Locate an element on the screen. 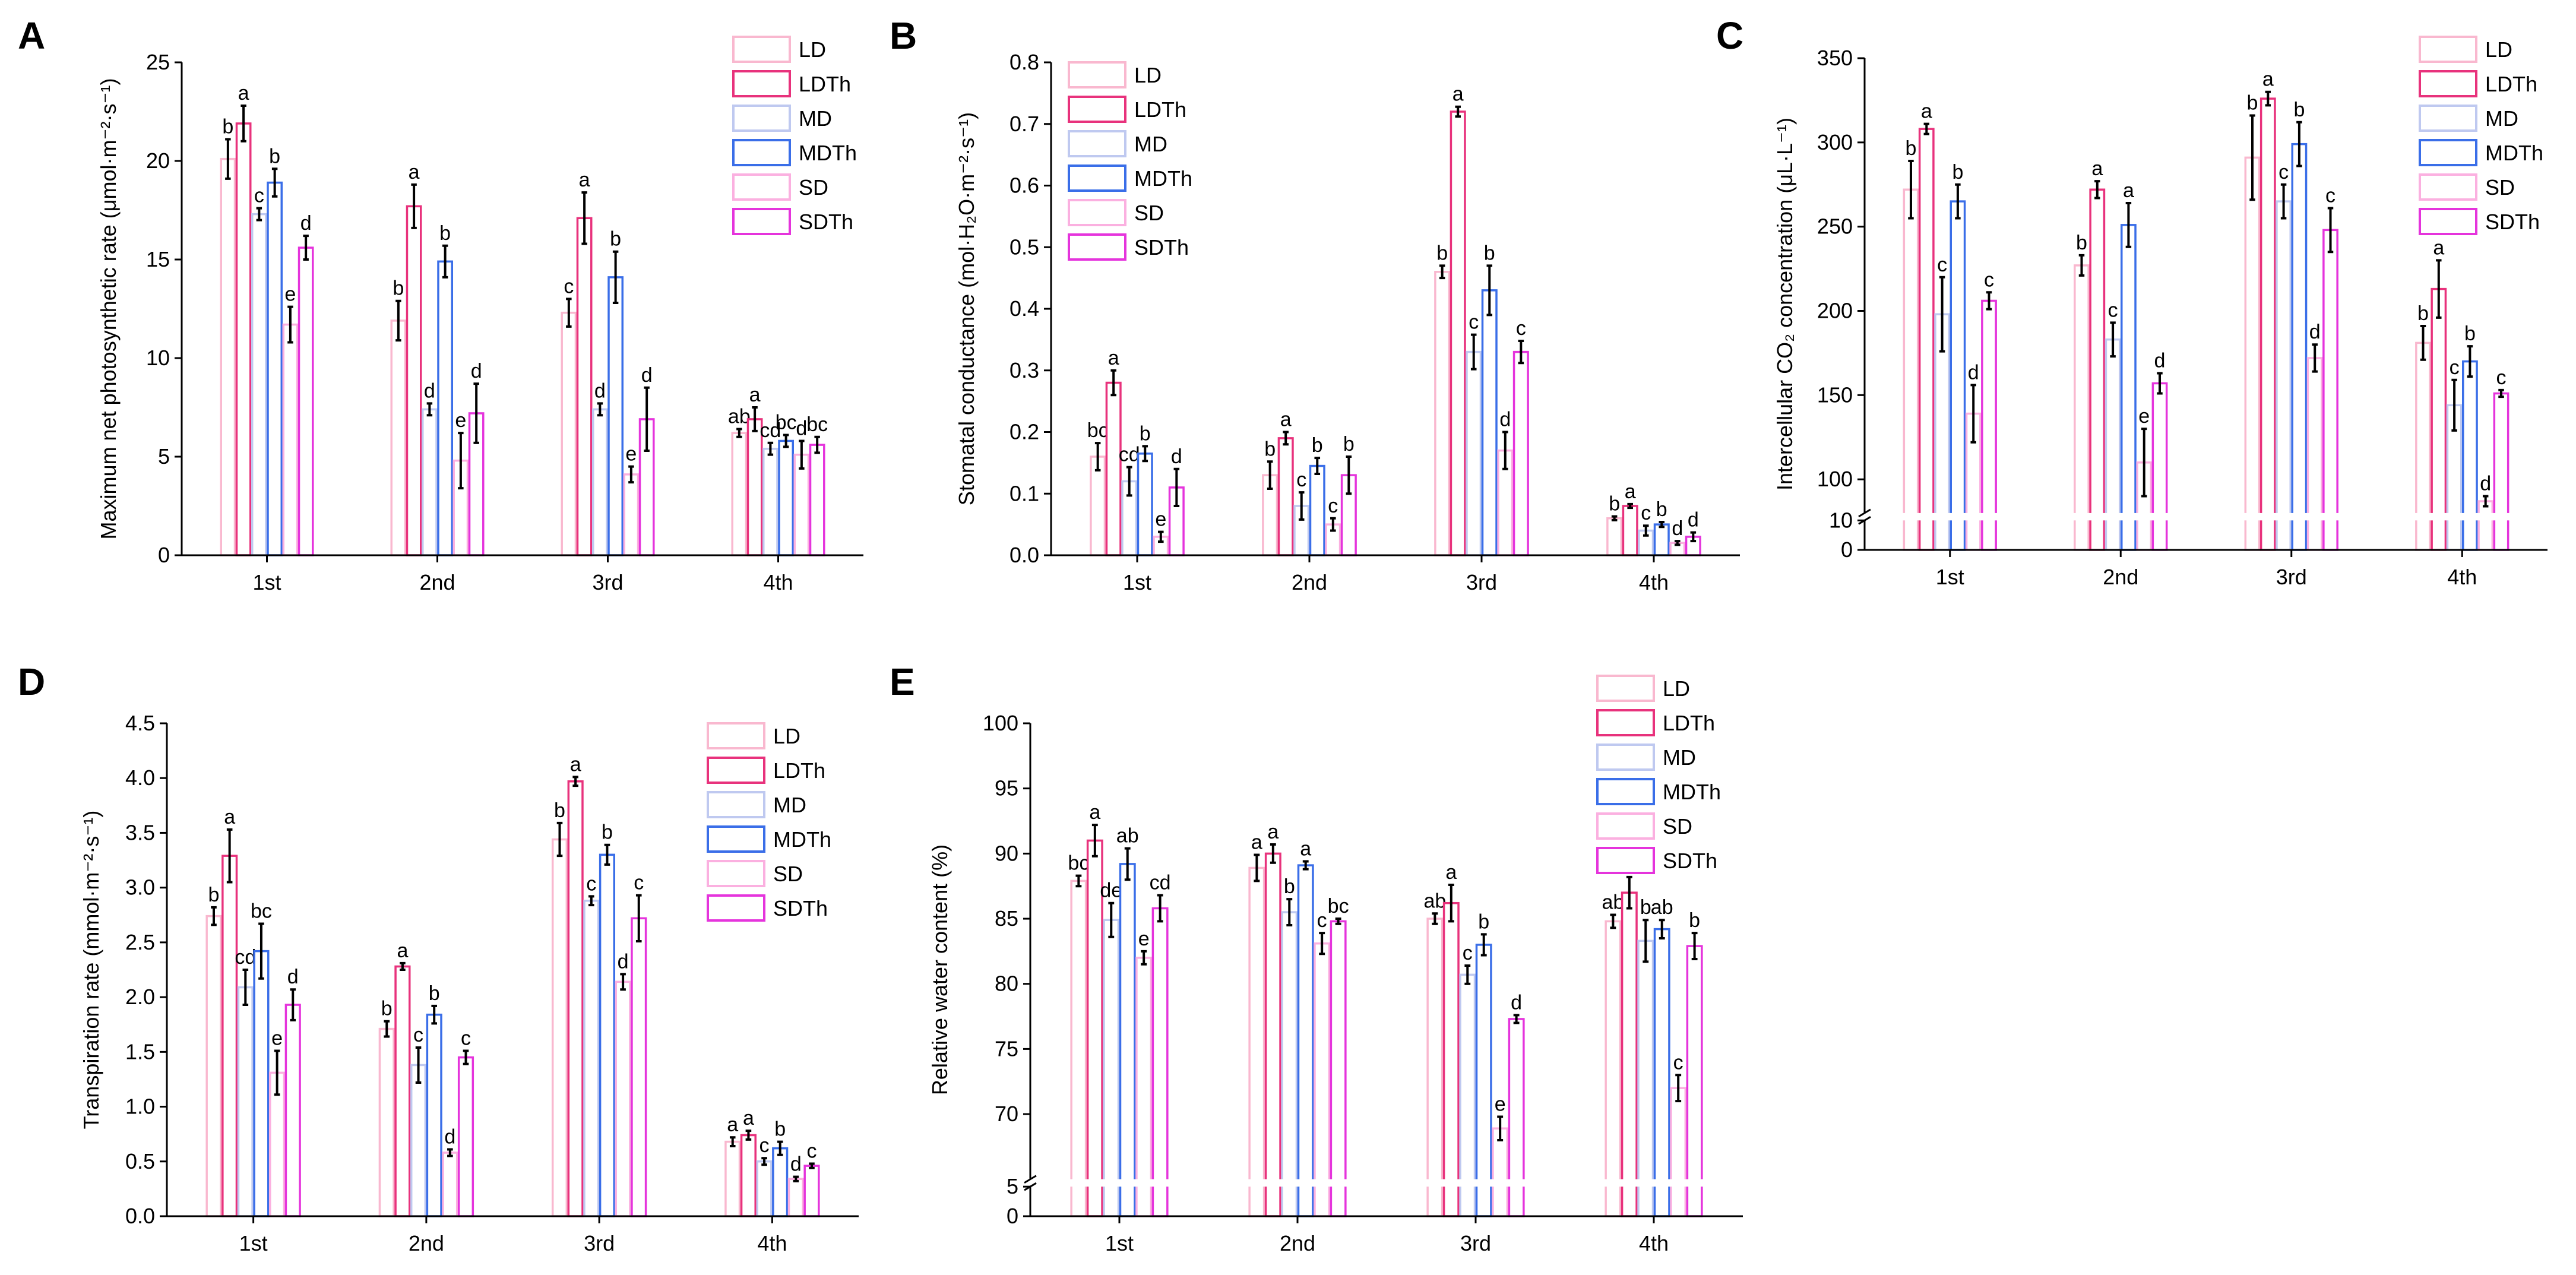 The image size is (2576, 1275). bar-LDTh-1st is located at coordinates (243, 339).